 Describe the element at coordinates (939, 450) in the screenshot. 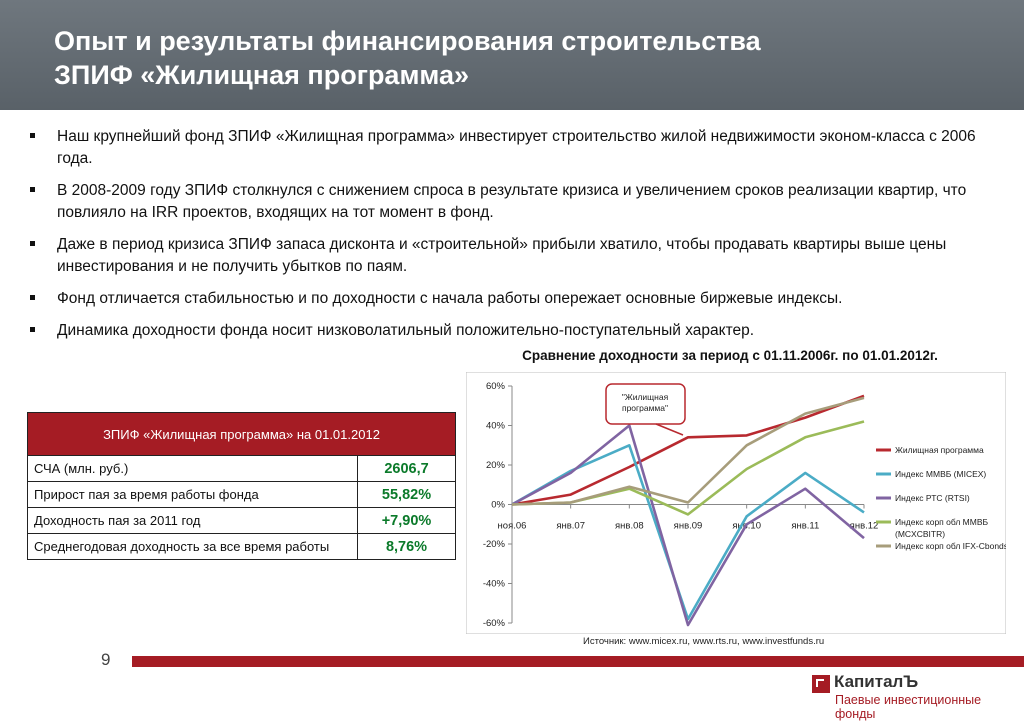

I see `legend-label: Жилищная программа` at that location.